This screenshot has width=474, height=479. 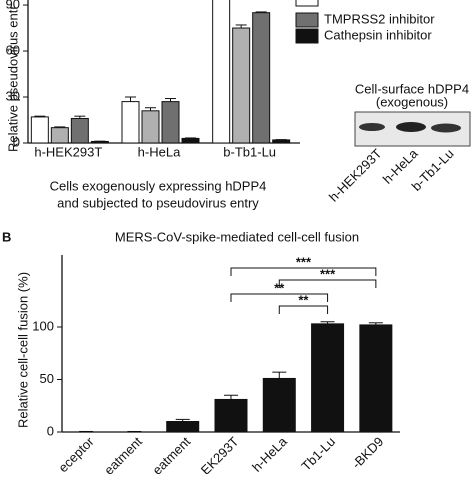 What do you see at coordinates (13, 5) in the screenshot?
I see `y-tick-label: 90` at bounding box center [13, 5].